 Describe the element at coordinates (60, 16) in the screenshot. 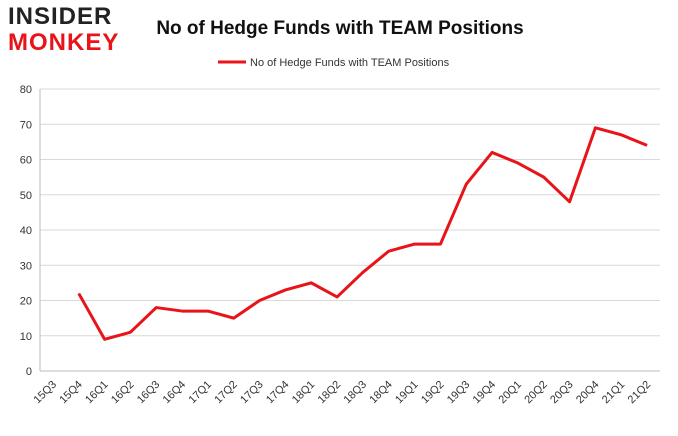

I see `logo-line1: INSIDER` at that location.